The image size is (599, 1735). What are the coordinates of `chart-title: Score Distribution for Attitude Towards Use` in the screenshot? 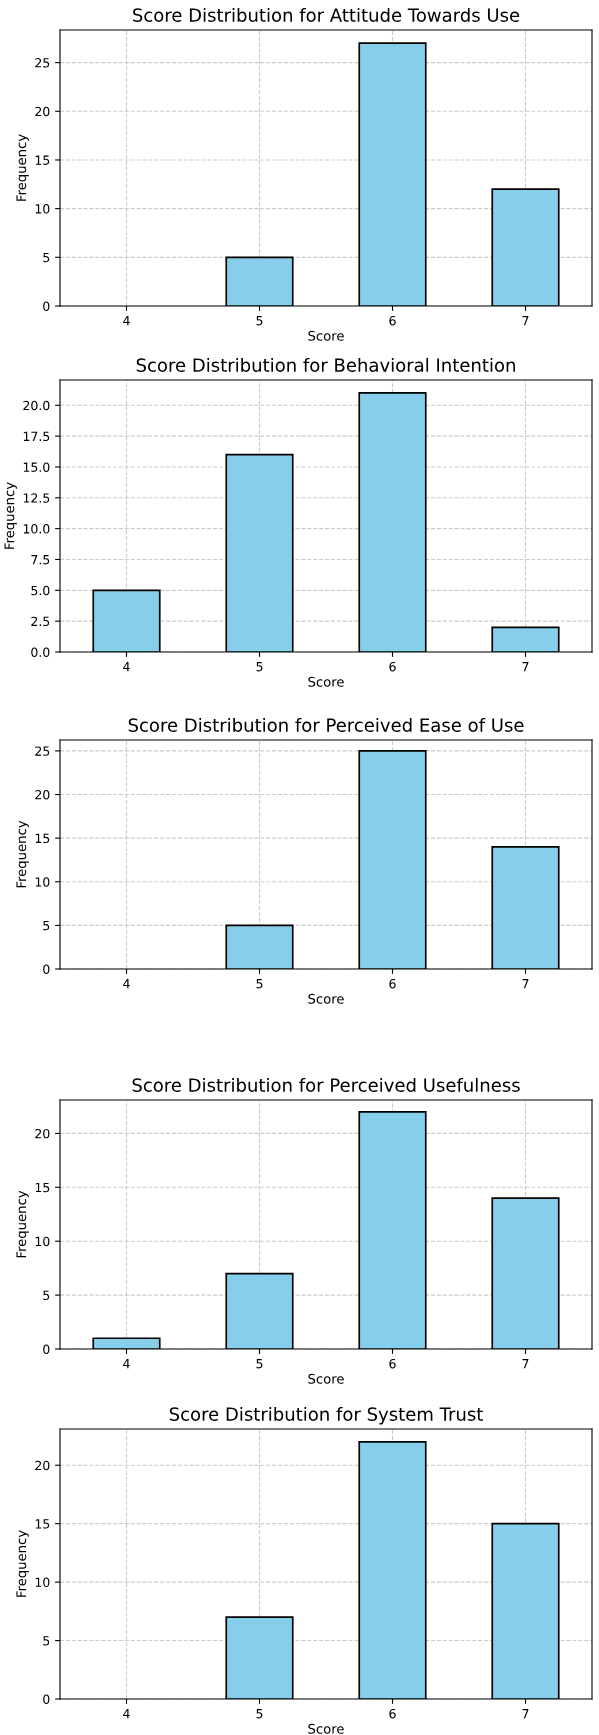 It's located at (326, 14).